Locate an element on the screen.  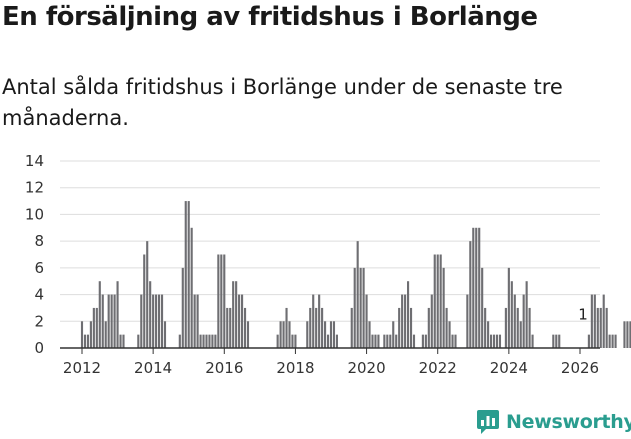
y-tick-label-12: 12 is located at coordinates (34, 188).